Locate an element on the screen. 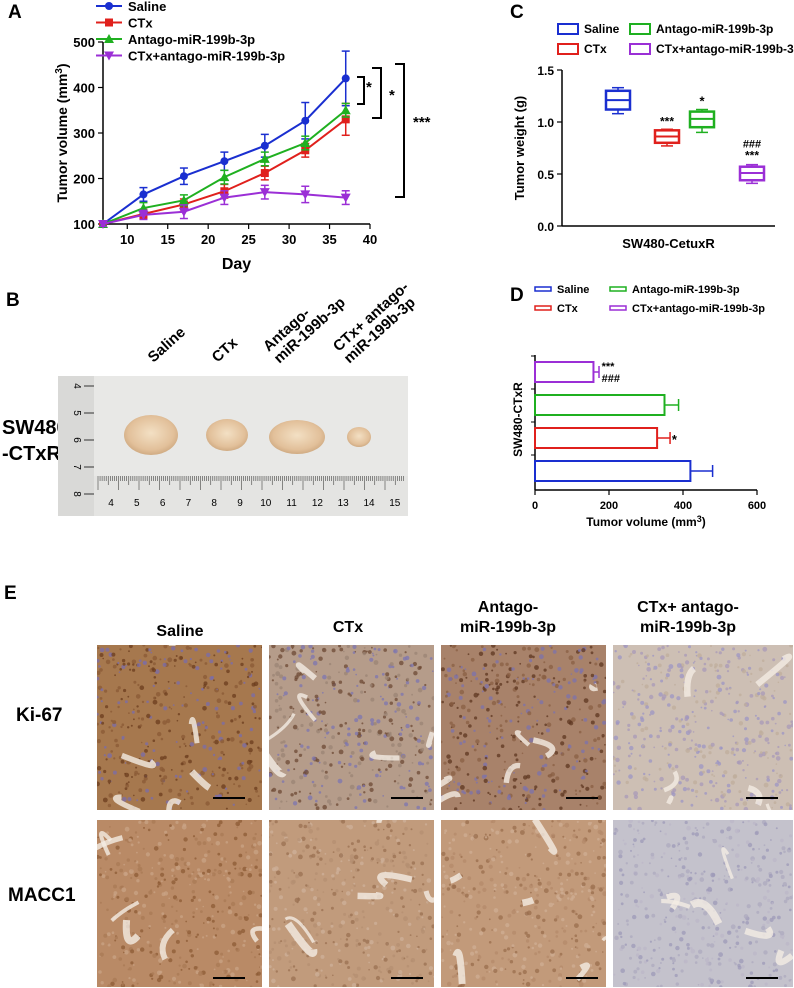 The image size is (794, 988). x-tick-label: 30 is located at coordinates (289, 239).